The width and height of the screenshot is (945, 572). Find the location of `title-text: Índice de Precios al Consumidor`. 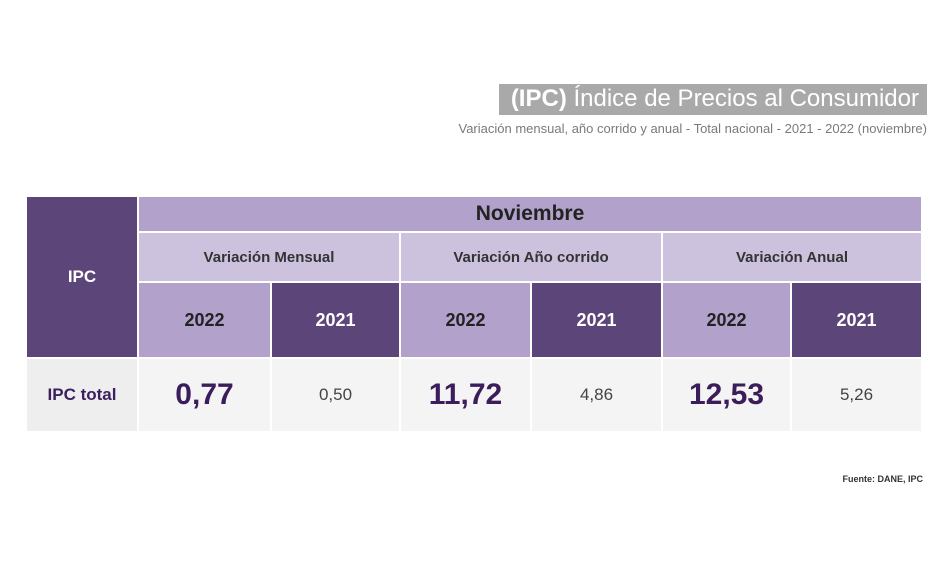

title-text: Índice de Precios al Consumidor is located at coordinates (746, 98).